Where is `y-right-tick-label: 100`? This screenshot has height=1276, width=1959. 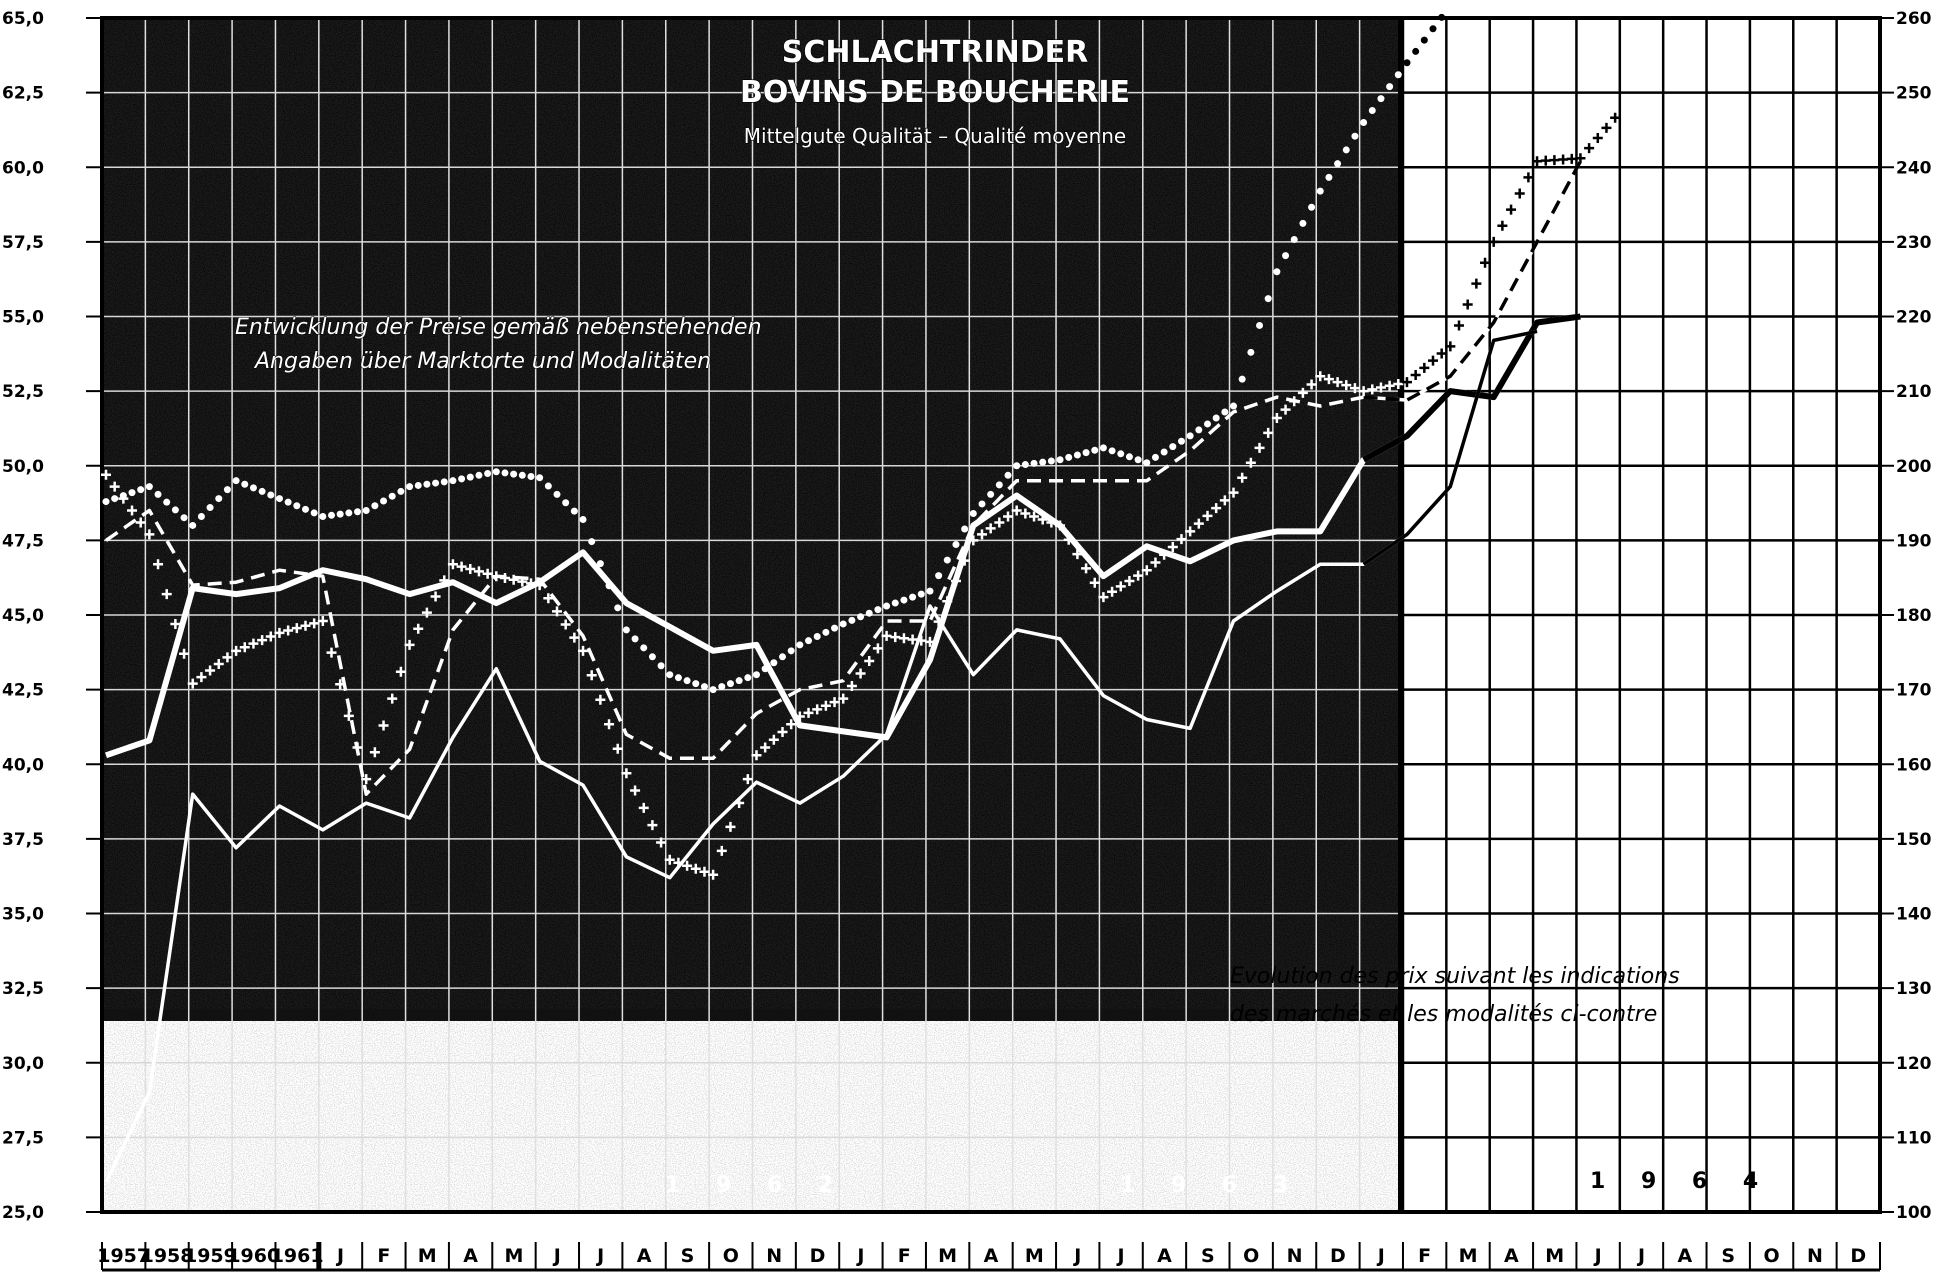 y-right-tick-label: 100 is located at coordinates (1914, 1213).